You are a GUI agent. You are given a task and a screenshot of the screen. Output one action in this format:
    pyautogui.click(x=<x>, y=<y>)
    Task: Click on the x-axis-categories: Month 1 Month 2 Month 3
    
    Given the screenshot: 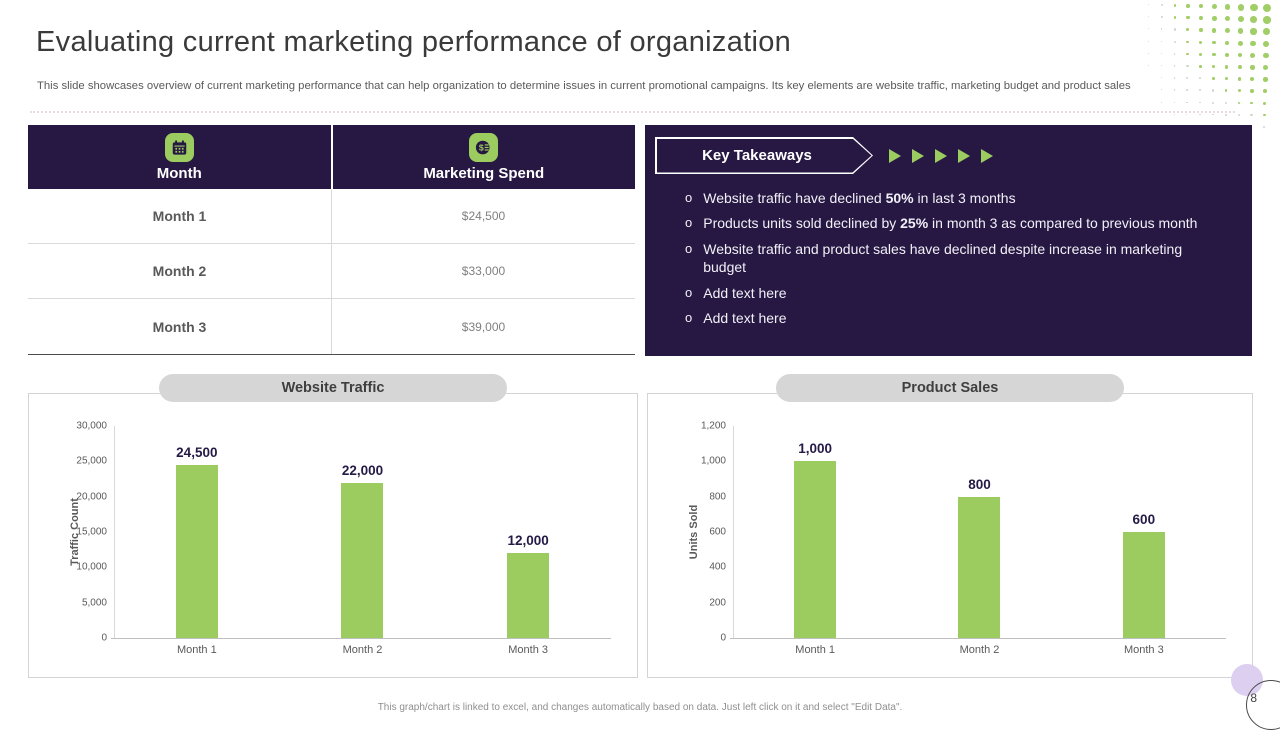 What is the action you would take?
    pyautogui.click(x=362, y=650)
    